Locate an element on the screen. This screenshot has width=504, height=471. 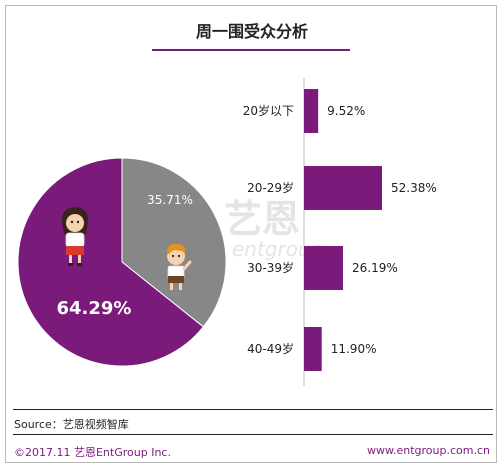
bar-category-label-2: 30-39岁 is located at coordinates (270, 267).